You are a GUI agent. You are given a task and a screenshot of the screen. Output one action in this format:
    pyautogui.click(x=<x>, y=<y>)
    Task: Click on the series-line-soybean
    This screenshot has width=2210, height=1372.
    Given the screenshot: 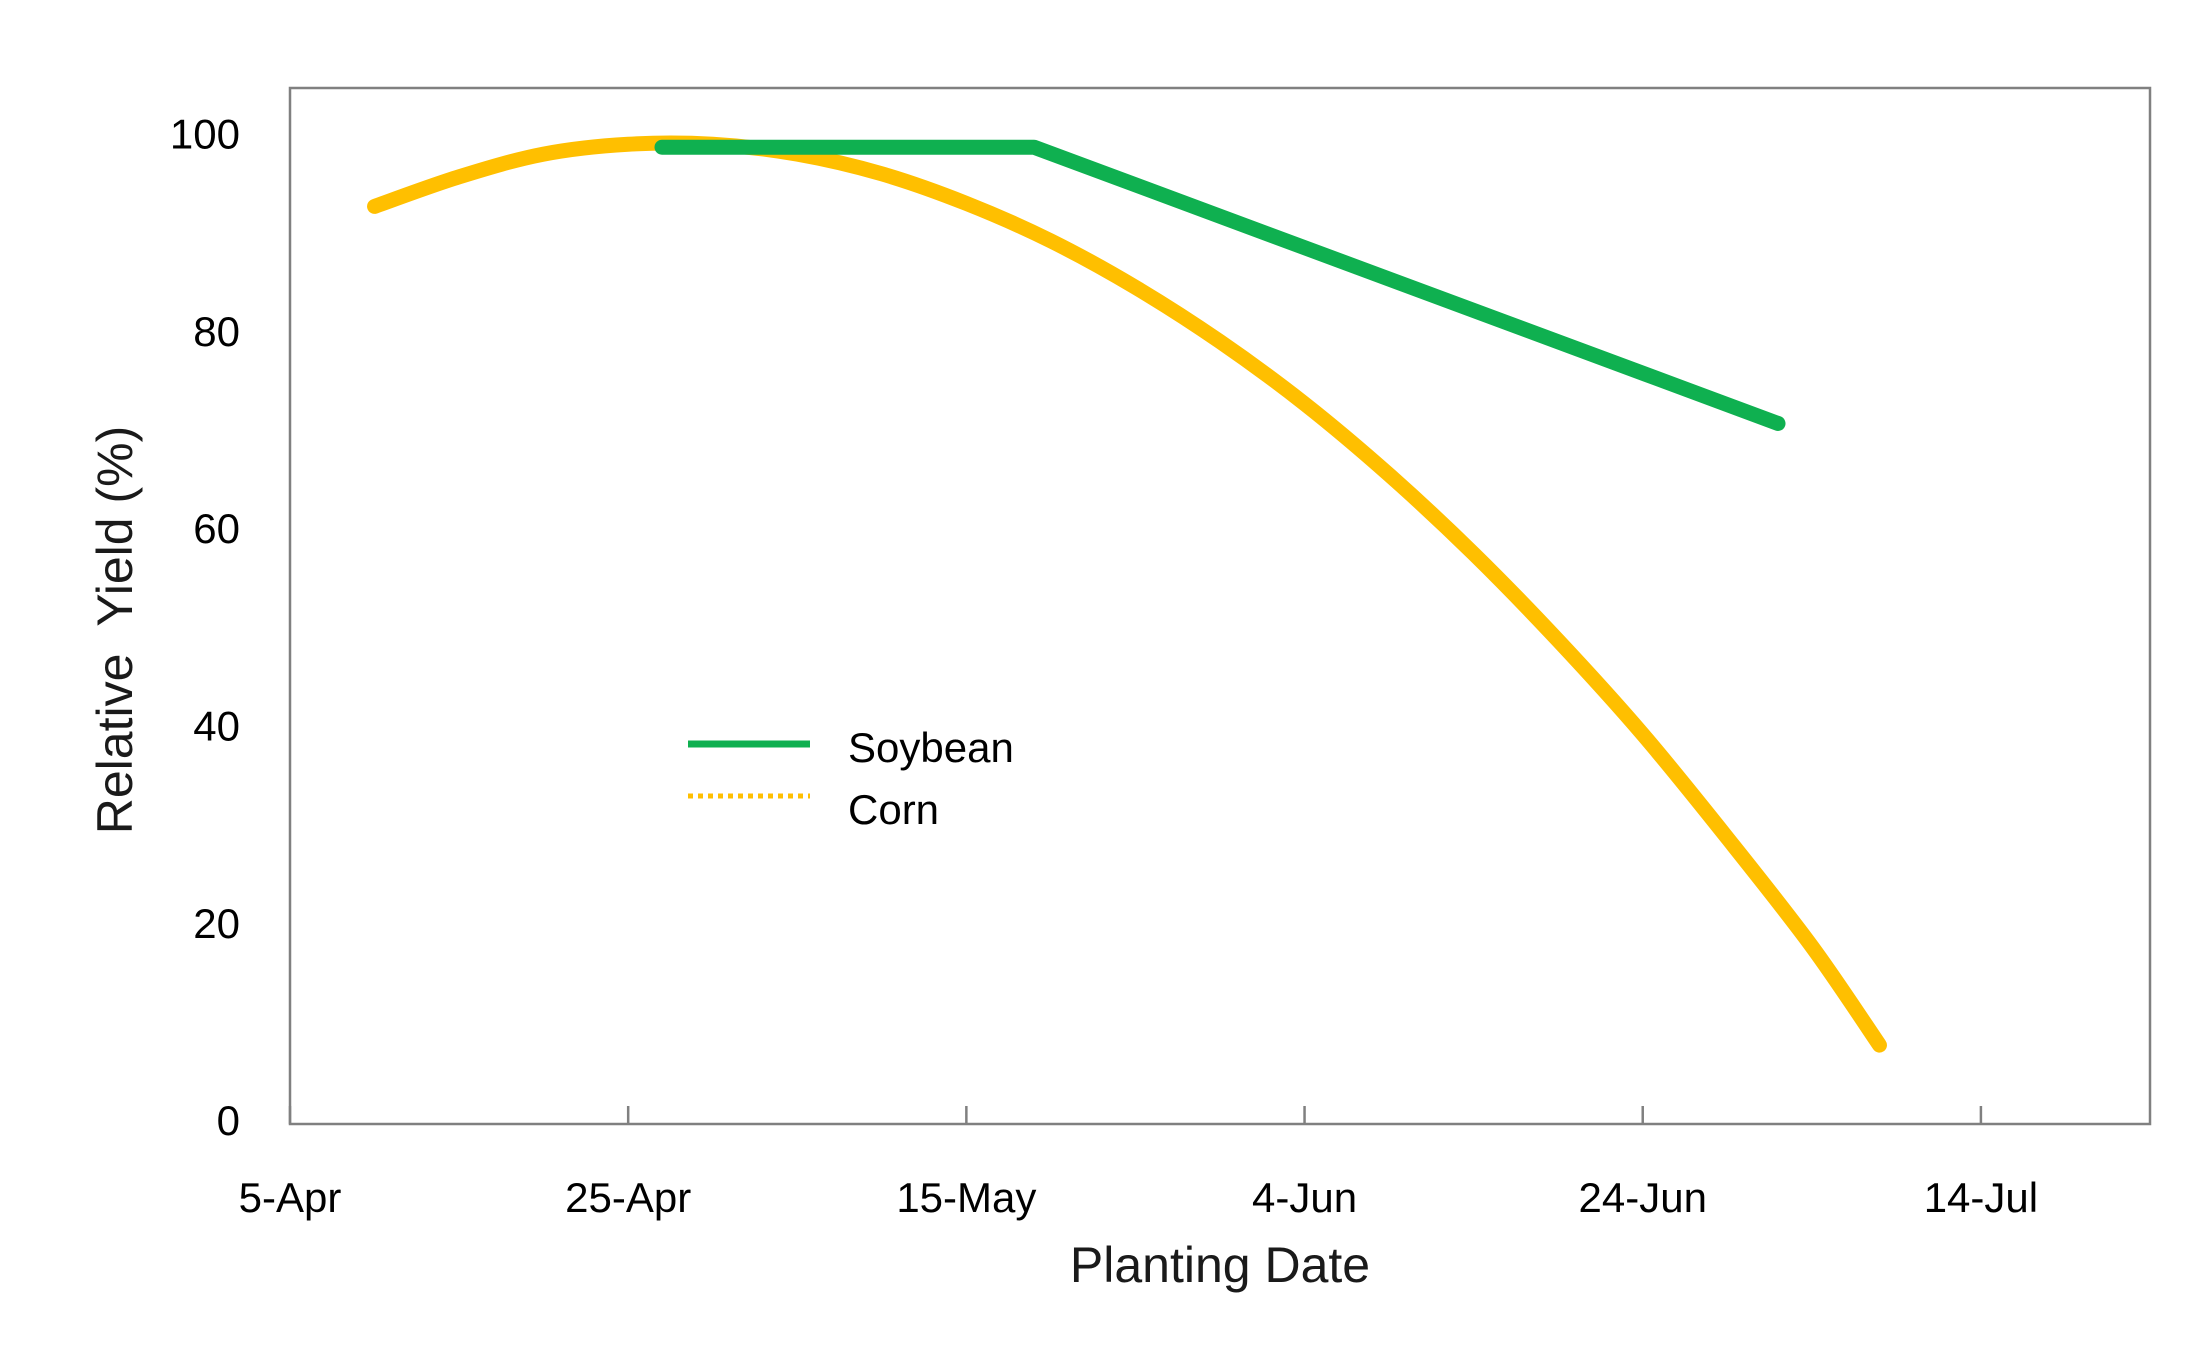 What is the action you would take?
    pyautogui.click(x=1220, y=285)
    